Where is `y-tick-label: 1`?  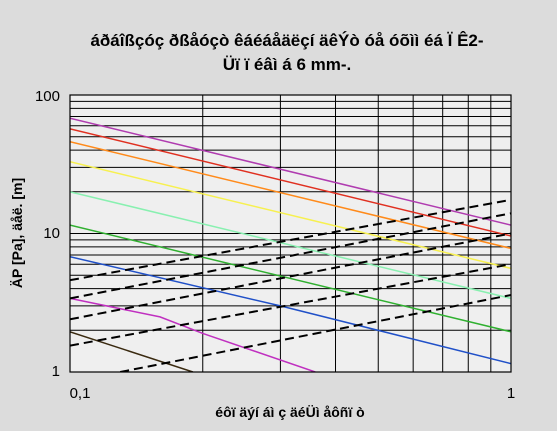
y-tick-label: 1 is located at coordinates (56, 371).